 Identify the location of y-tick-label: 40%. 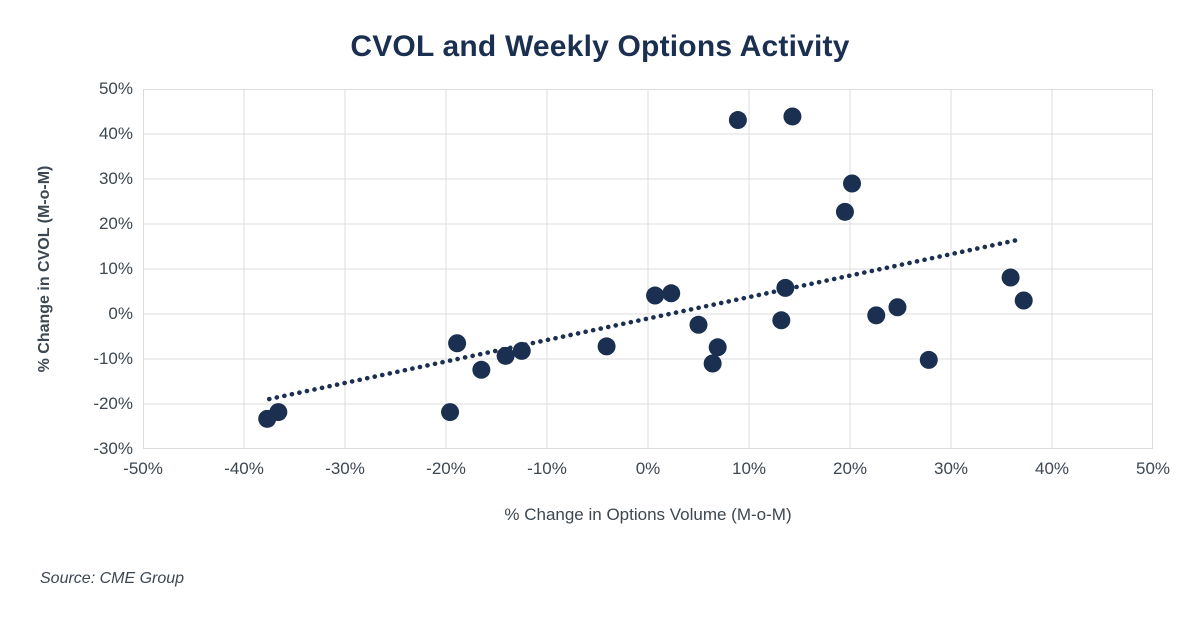
(115, 133).